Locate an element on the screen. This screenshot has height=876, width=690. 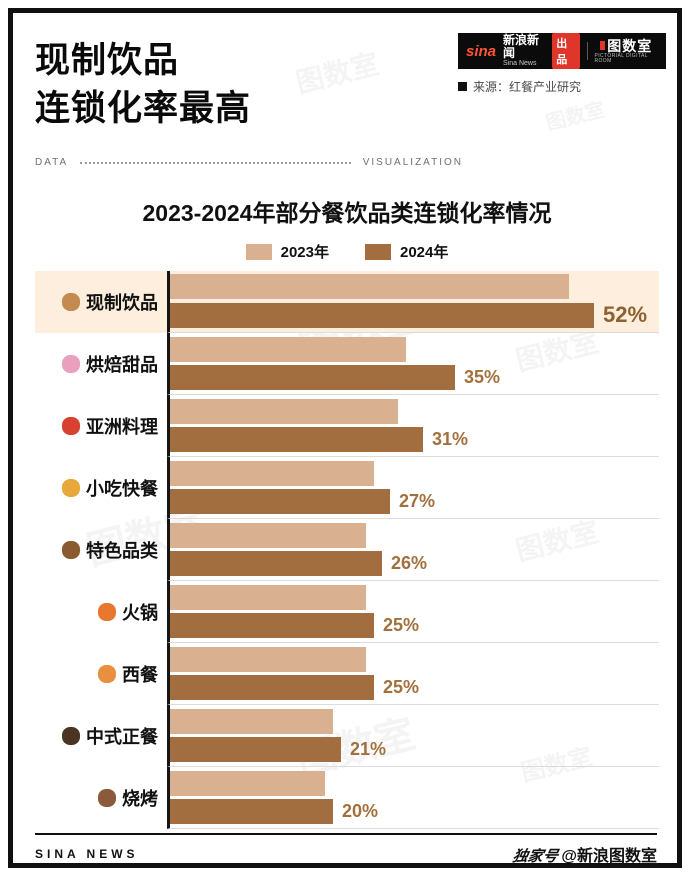
divider-label-data: DATA is located at coordinates (52, 163).